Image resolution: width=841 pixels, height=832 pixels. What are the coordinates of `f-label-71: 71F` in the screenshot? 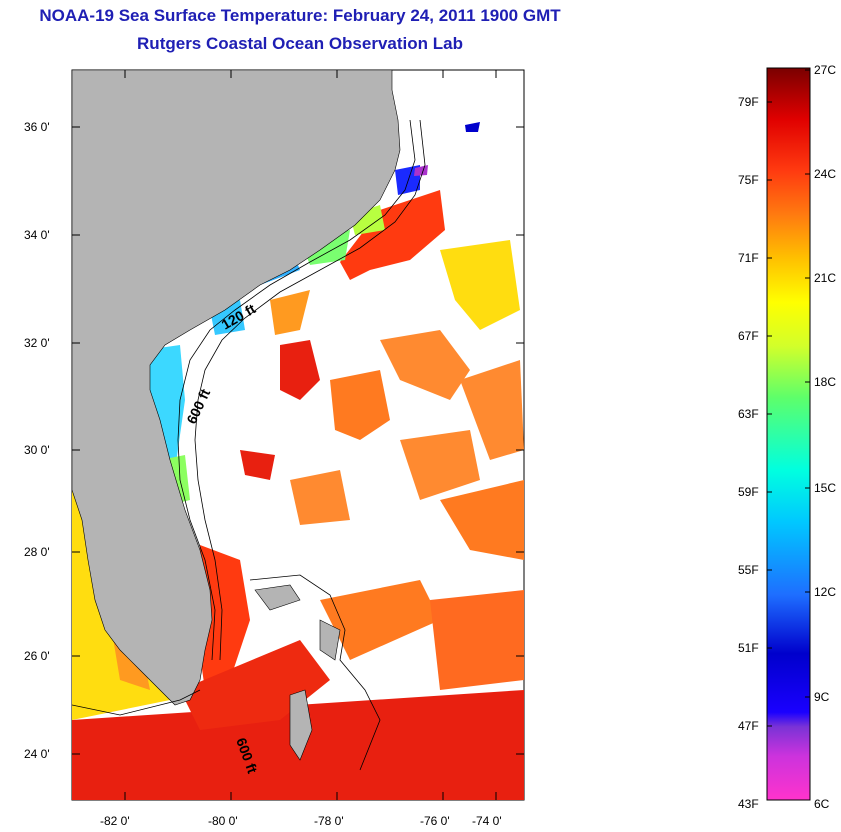 It's located at (748, 258).